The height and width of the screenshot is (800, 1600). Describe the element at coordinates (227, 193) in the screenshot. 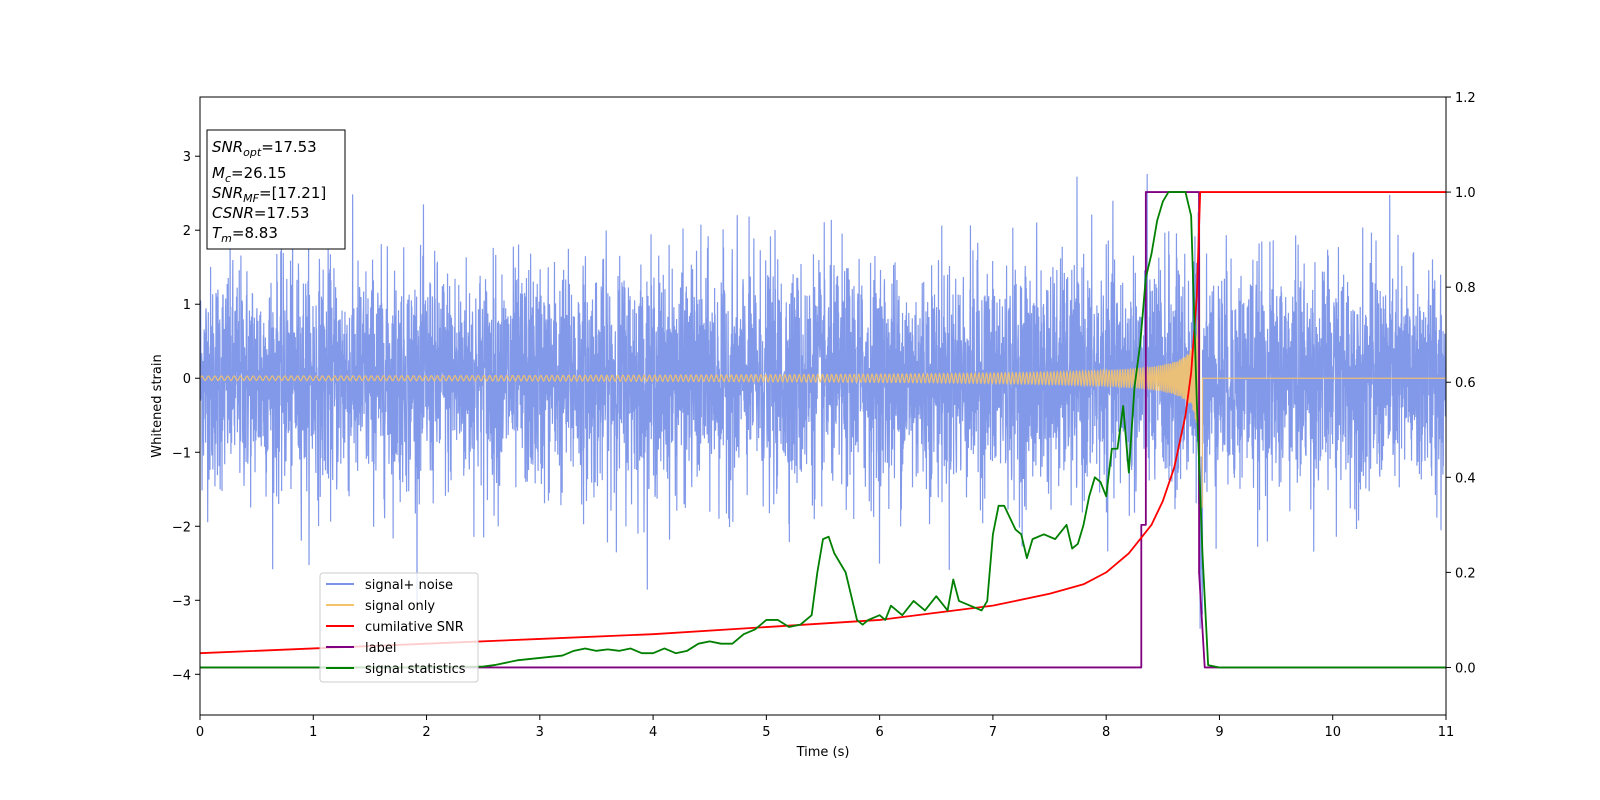

I see `snr-mf-base: SNR` at that location.